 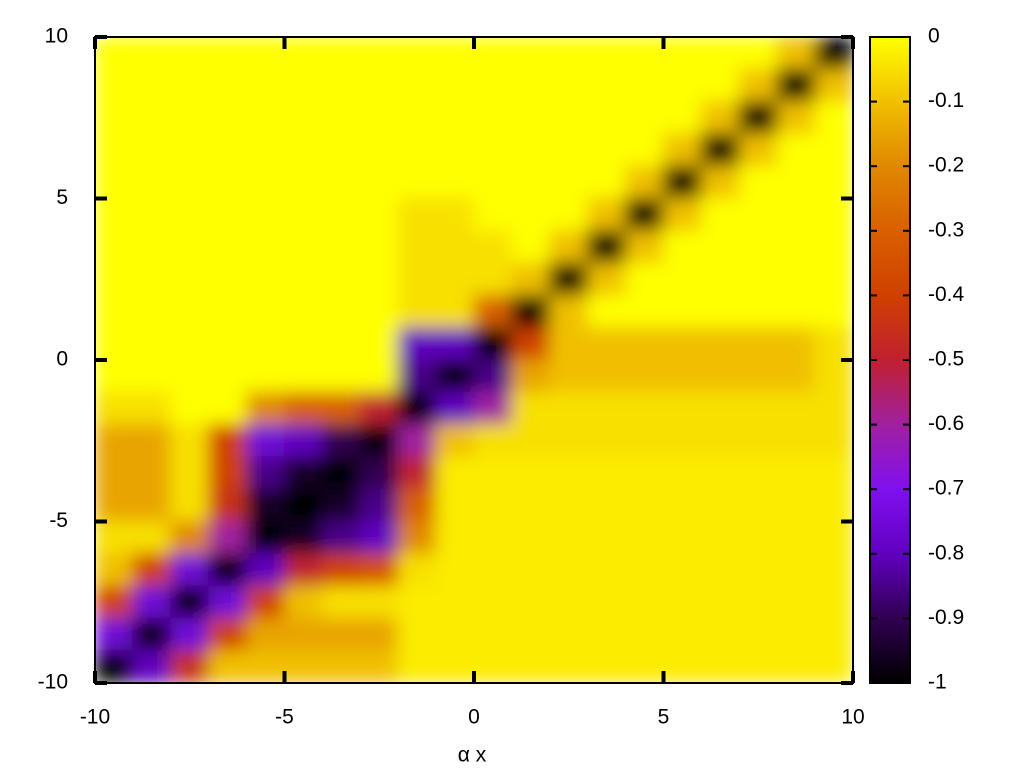 What do you see at coordinates (946, 552) in the screenshot?
I see `colorbar-tick-label: -0.8` at bounding box center [946, 552].